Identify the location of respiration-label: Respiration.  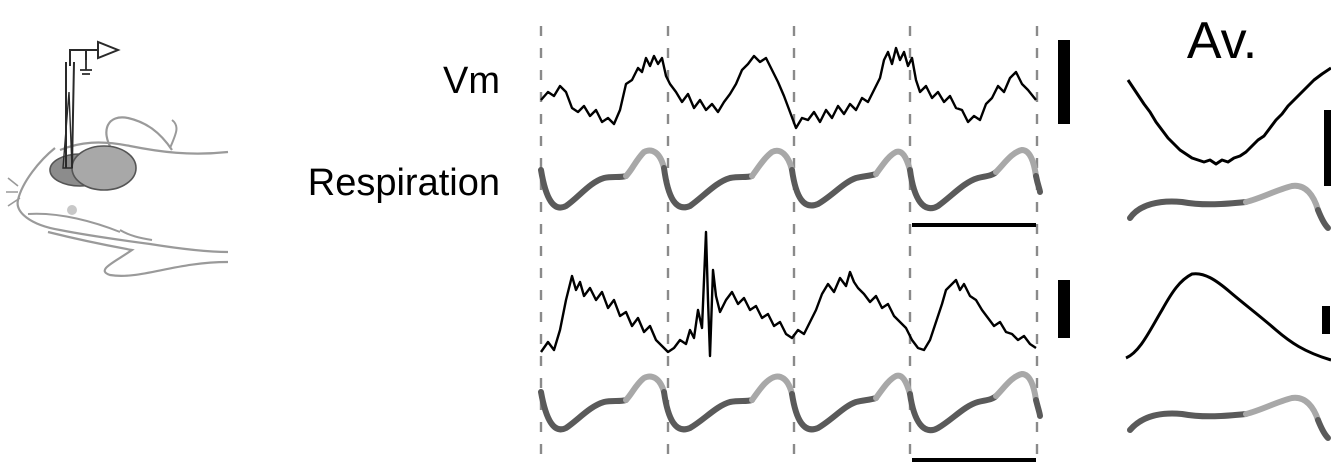
(404, 183).